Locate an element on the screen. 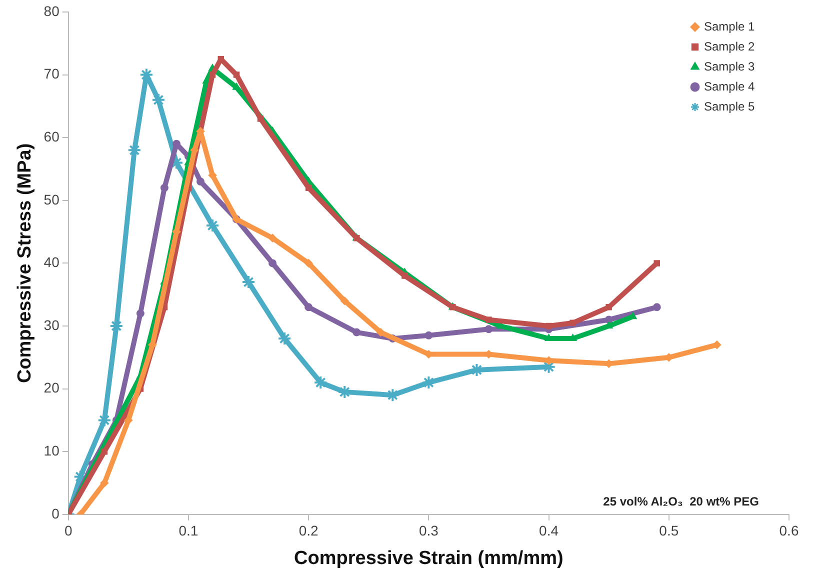 The width and height of the screenshot is (819, 579). y-axis-title: Compressive Stress (MPa) is located at coordinates (25, 263).